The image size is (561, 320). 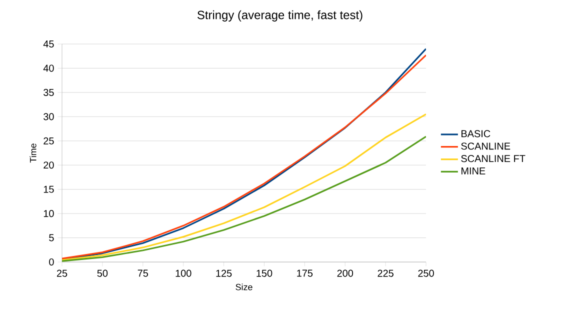 What do you see at coordinates (51, 262) in the screenshot?
I see `y-tick-label: 0` at bounding box center [51, 262].